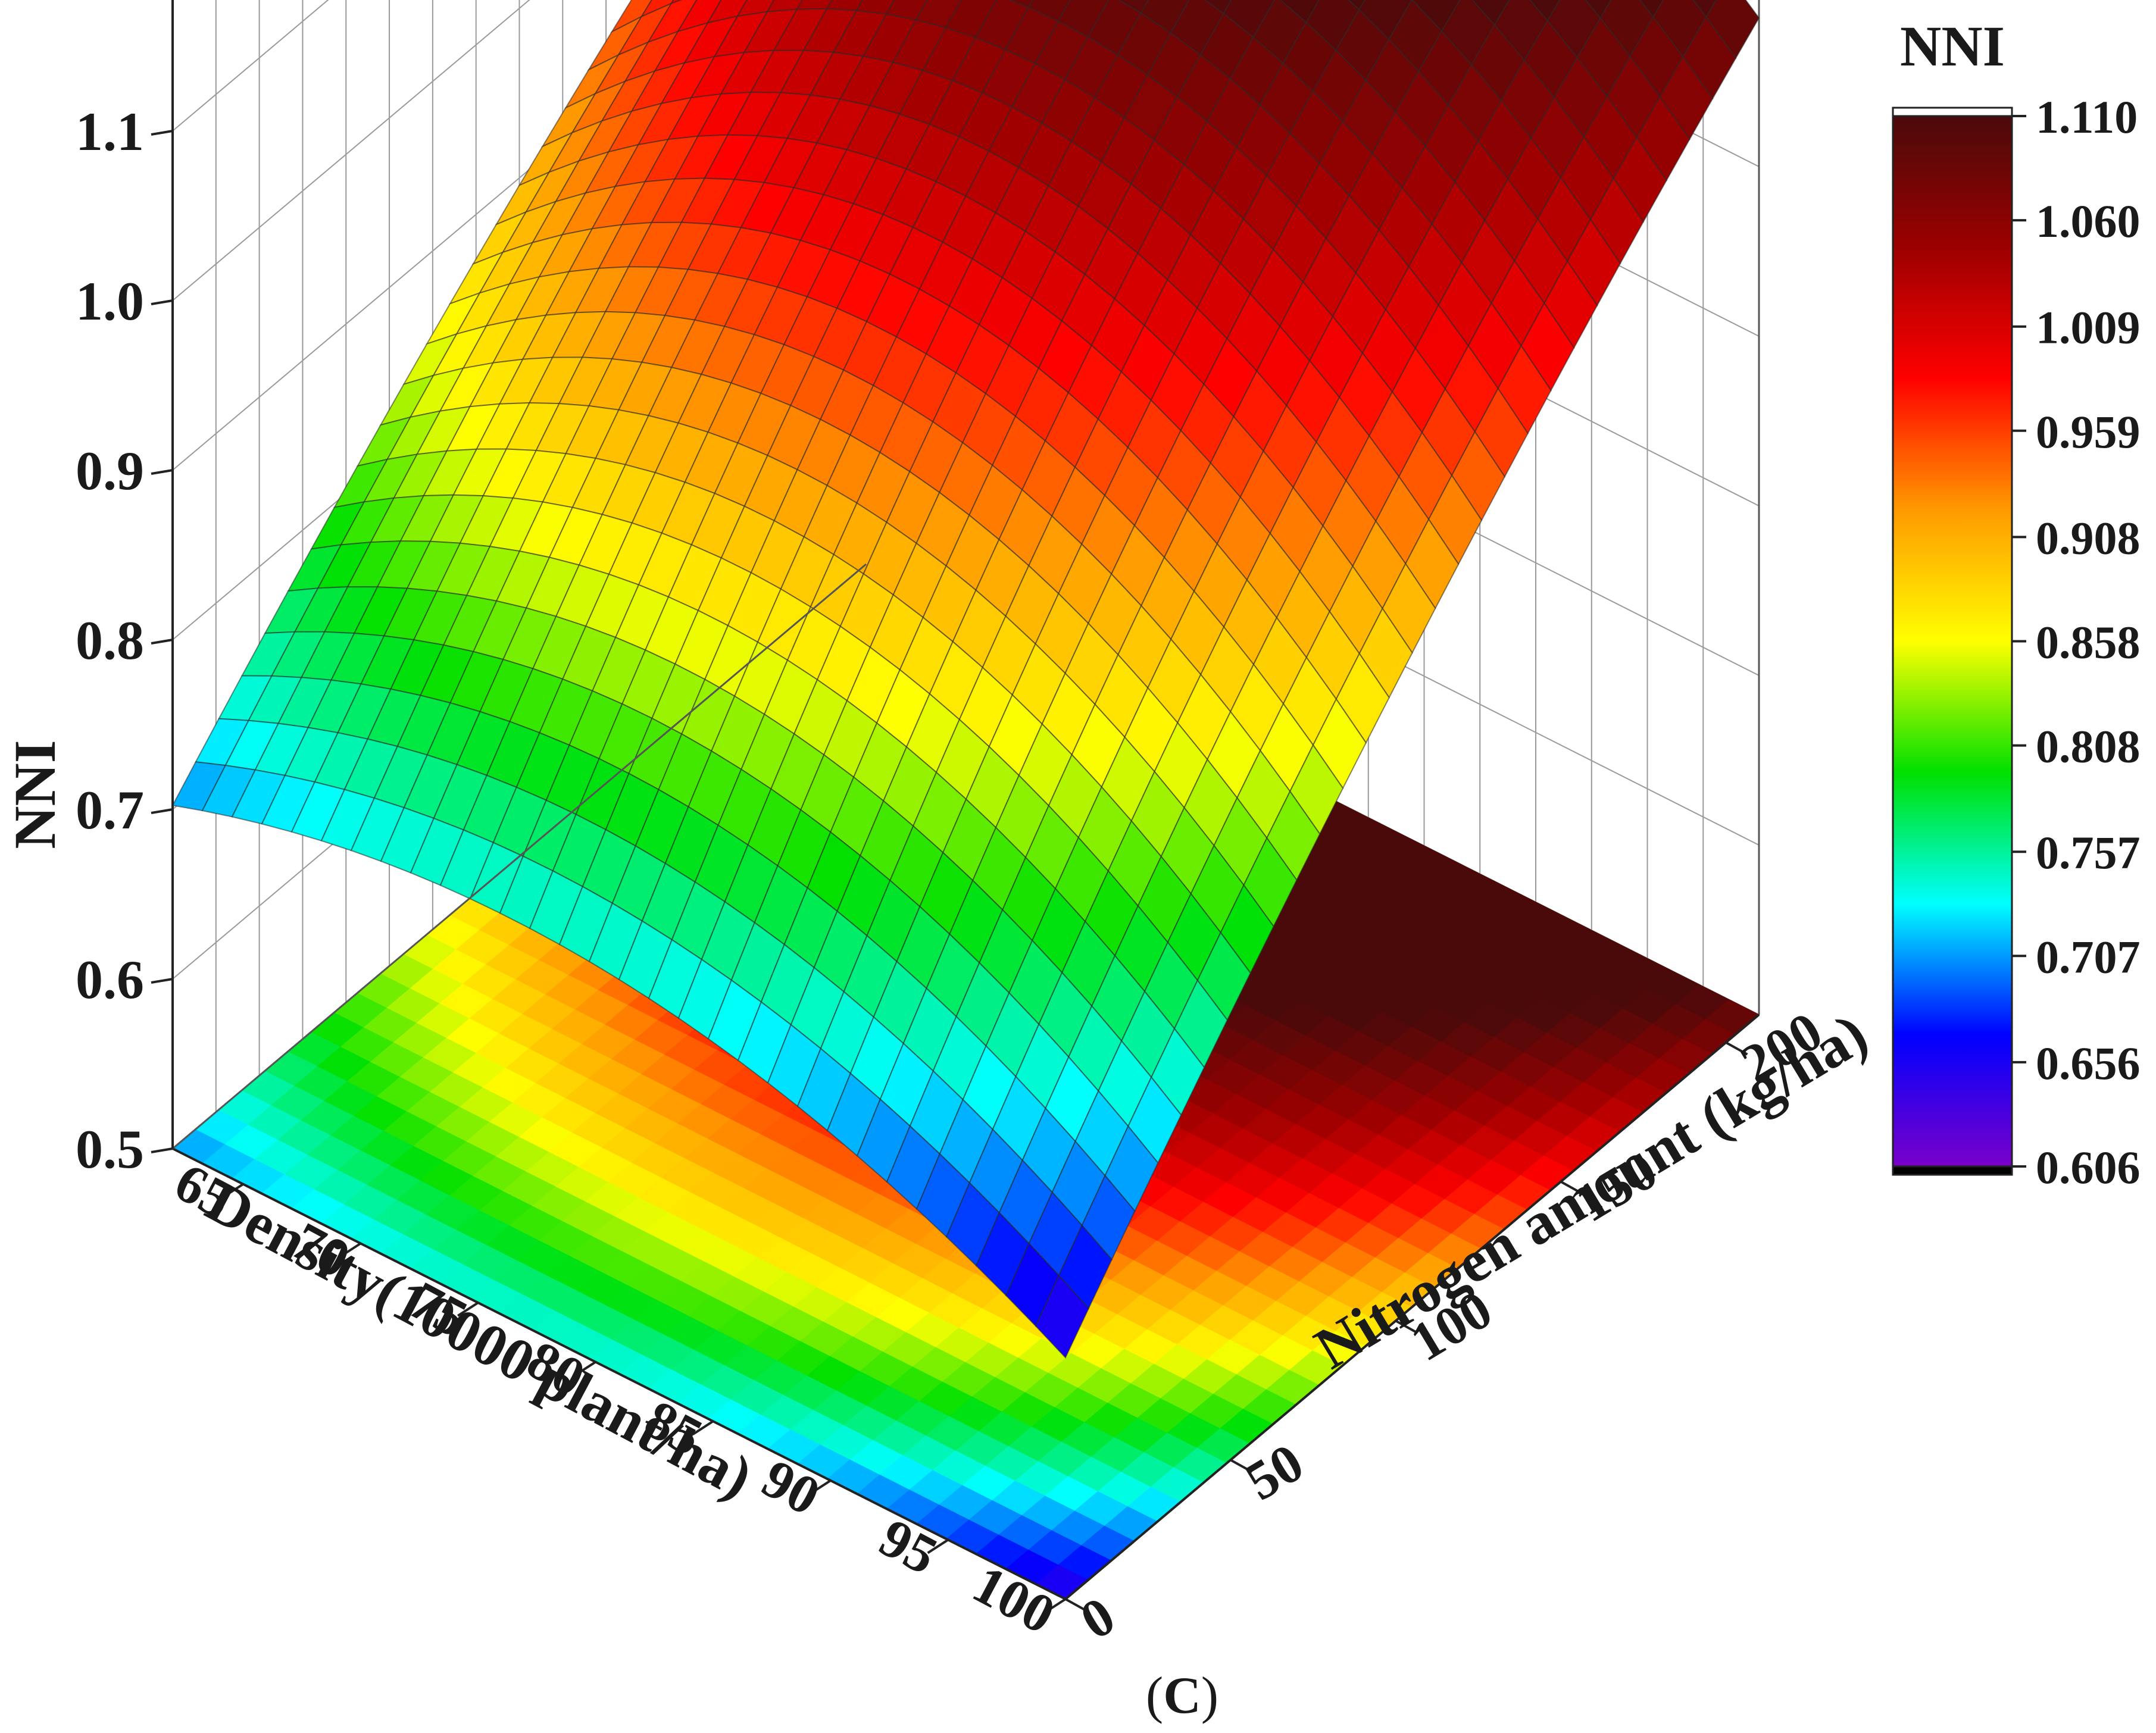  Describe the element at coordinates (2088, 1063) in the screenshot. I see `colorbar-label: 0.656` at that location.